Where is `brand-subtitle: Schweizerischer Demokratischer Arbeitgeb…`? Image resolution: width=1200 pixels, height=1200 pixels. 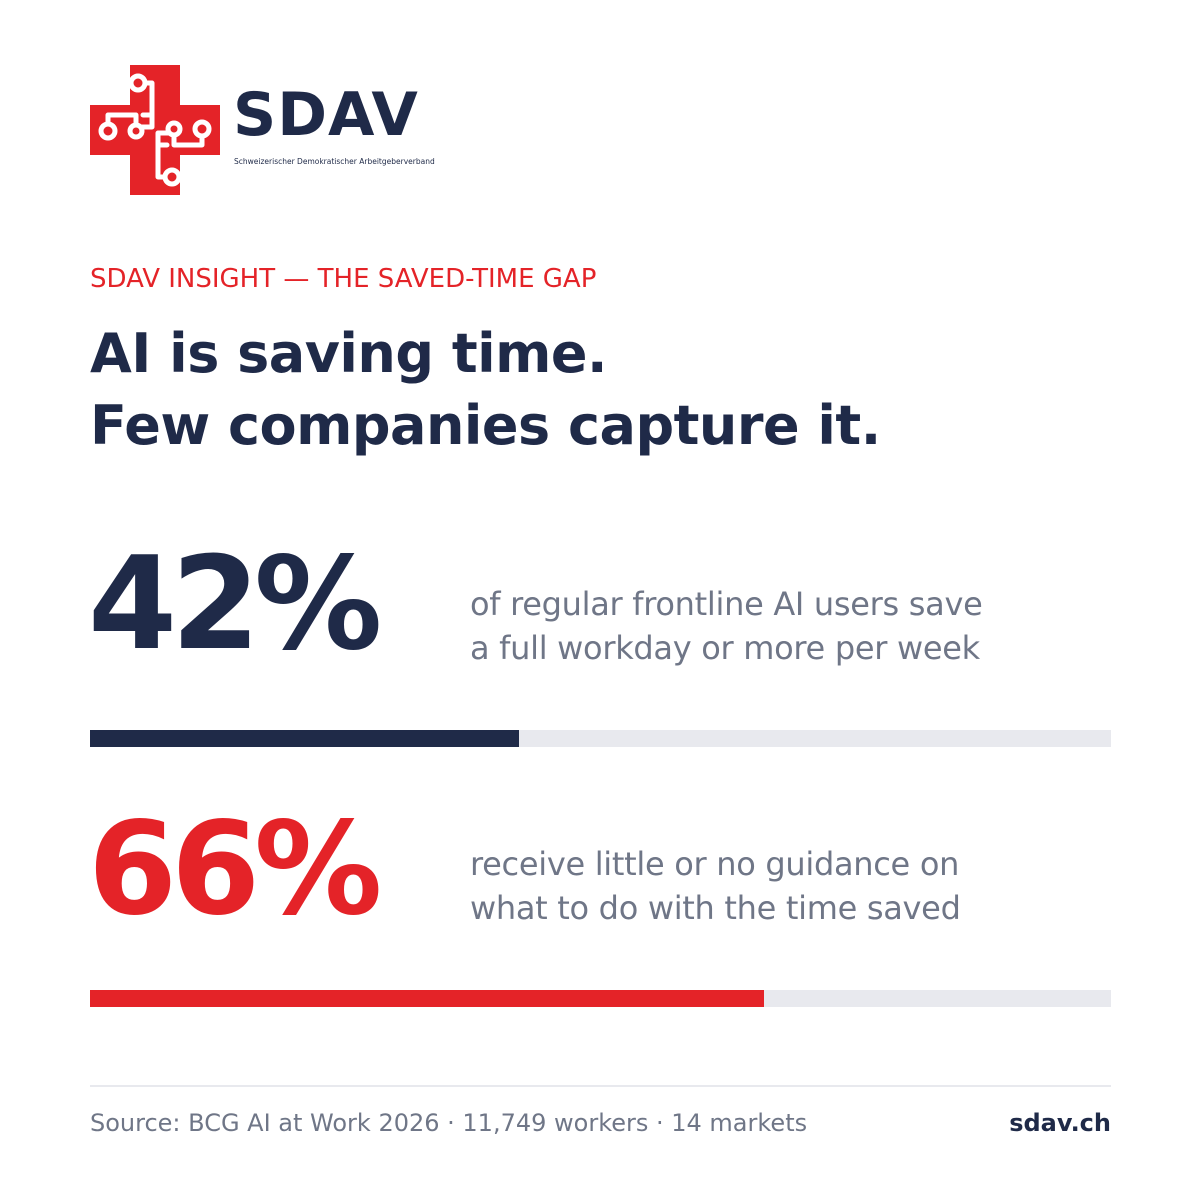
brand-subtitle: Schweizerischer Demokratischer Arbeitgeb… is located at coordinates (334, 161).